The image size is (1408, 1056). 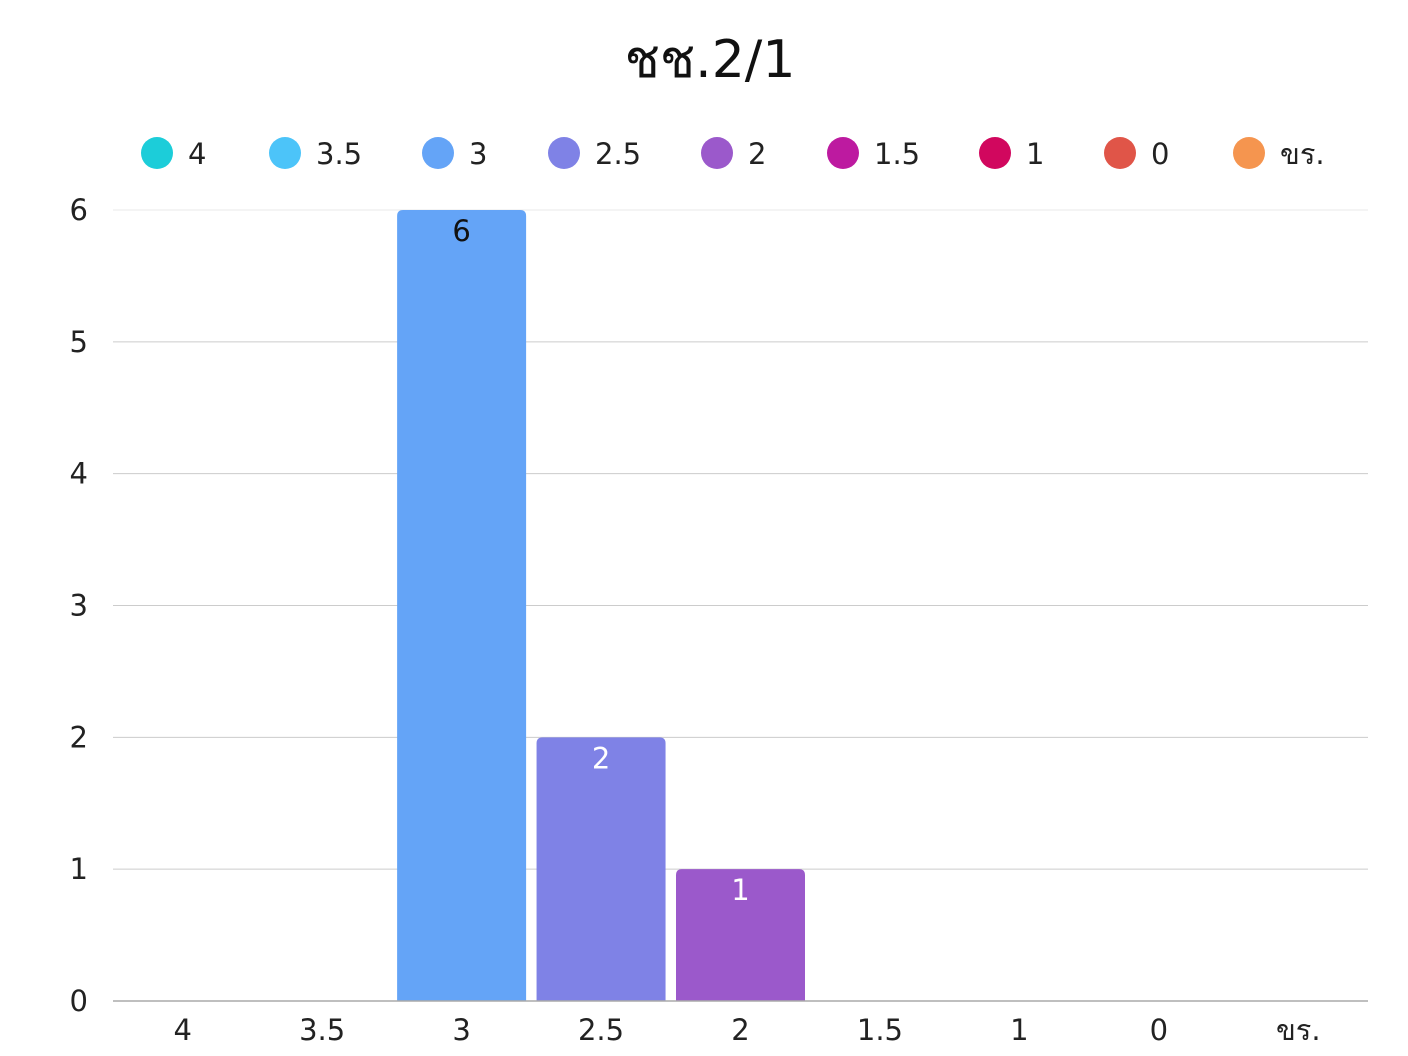 I want to click on legend-label: 1, so click(x=1035, y=154).